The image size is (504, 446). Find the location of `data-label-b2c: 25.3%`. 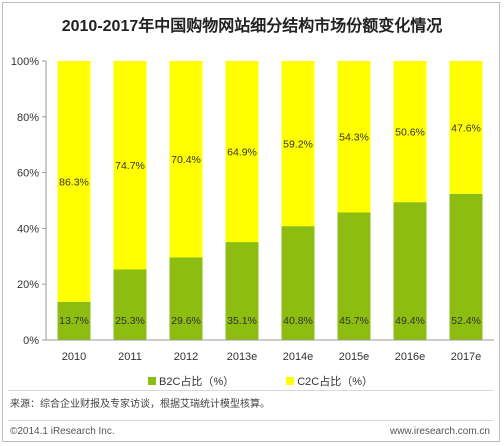

data-label-b2c: 25.3% is located at coordinates (130, 321).